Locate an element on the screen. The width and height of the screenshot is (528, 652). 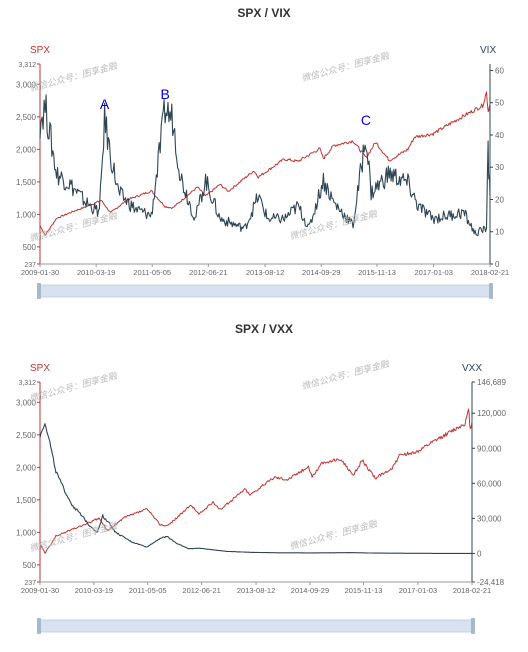
chart-title: SPX / VXX is located at coordinates (264, 329).